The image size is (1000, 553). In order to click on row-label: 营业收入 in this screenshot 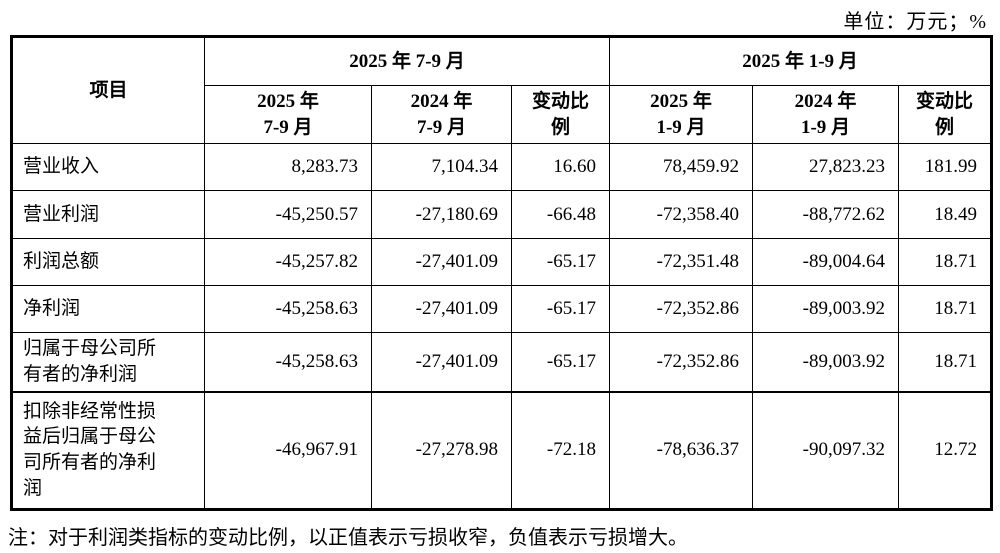, I will do `click(108, 167)`.